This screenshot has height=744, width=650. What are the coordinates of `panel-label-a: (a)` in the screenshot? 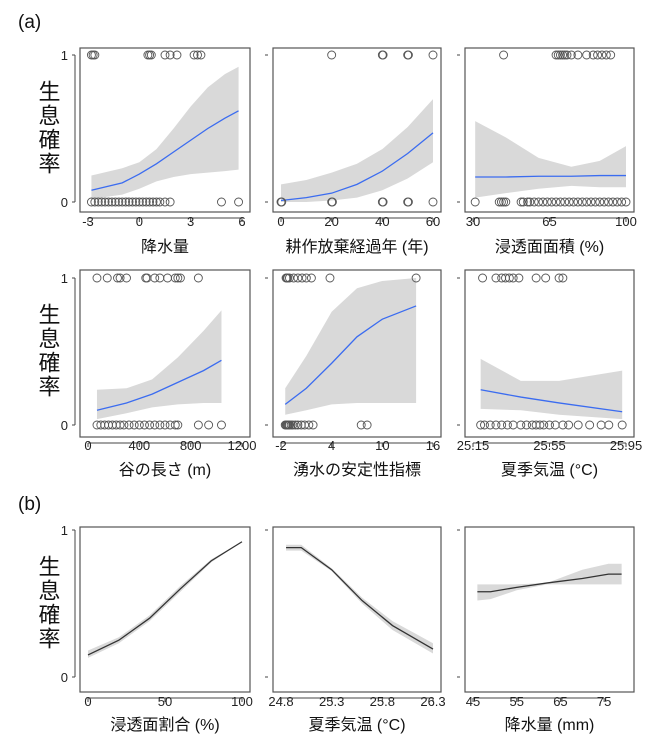 It's located at (29, 22).